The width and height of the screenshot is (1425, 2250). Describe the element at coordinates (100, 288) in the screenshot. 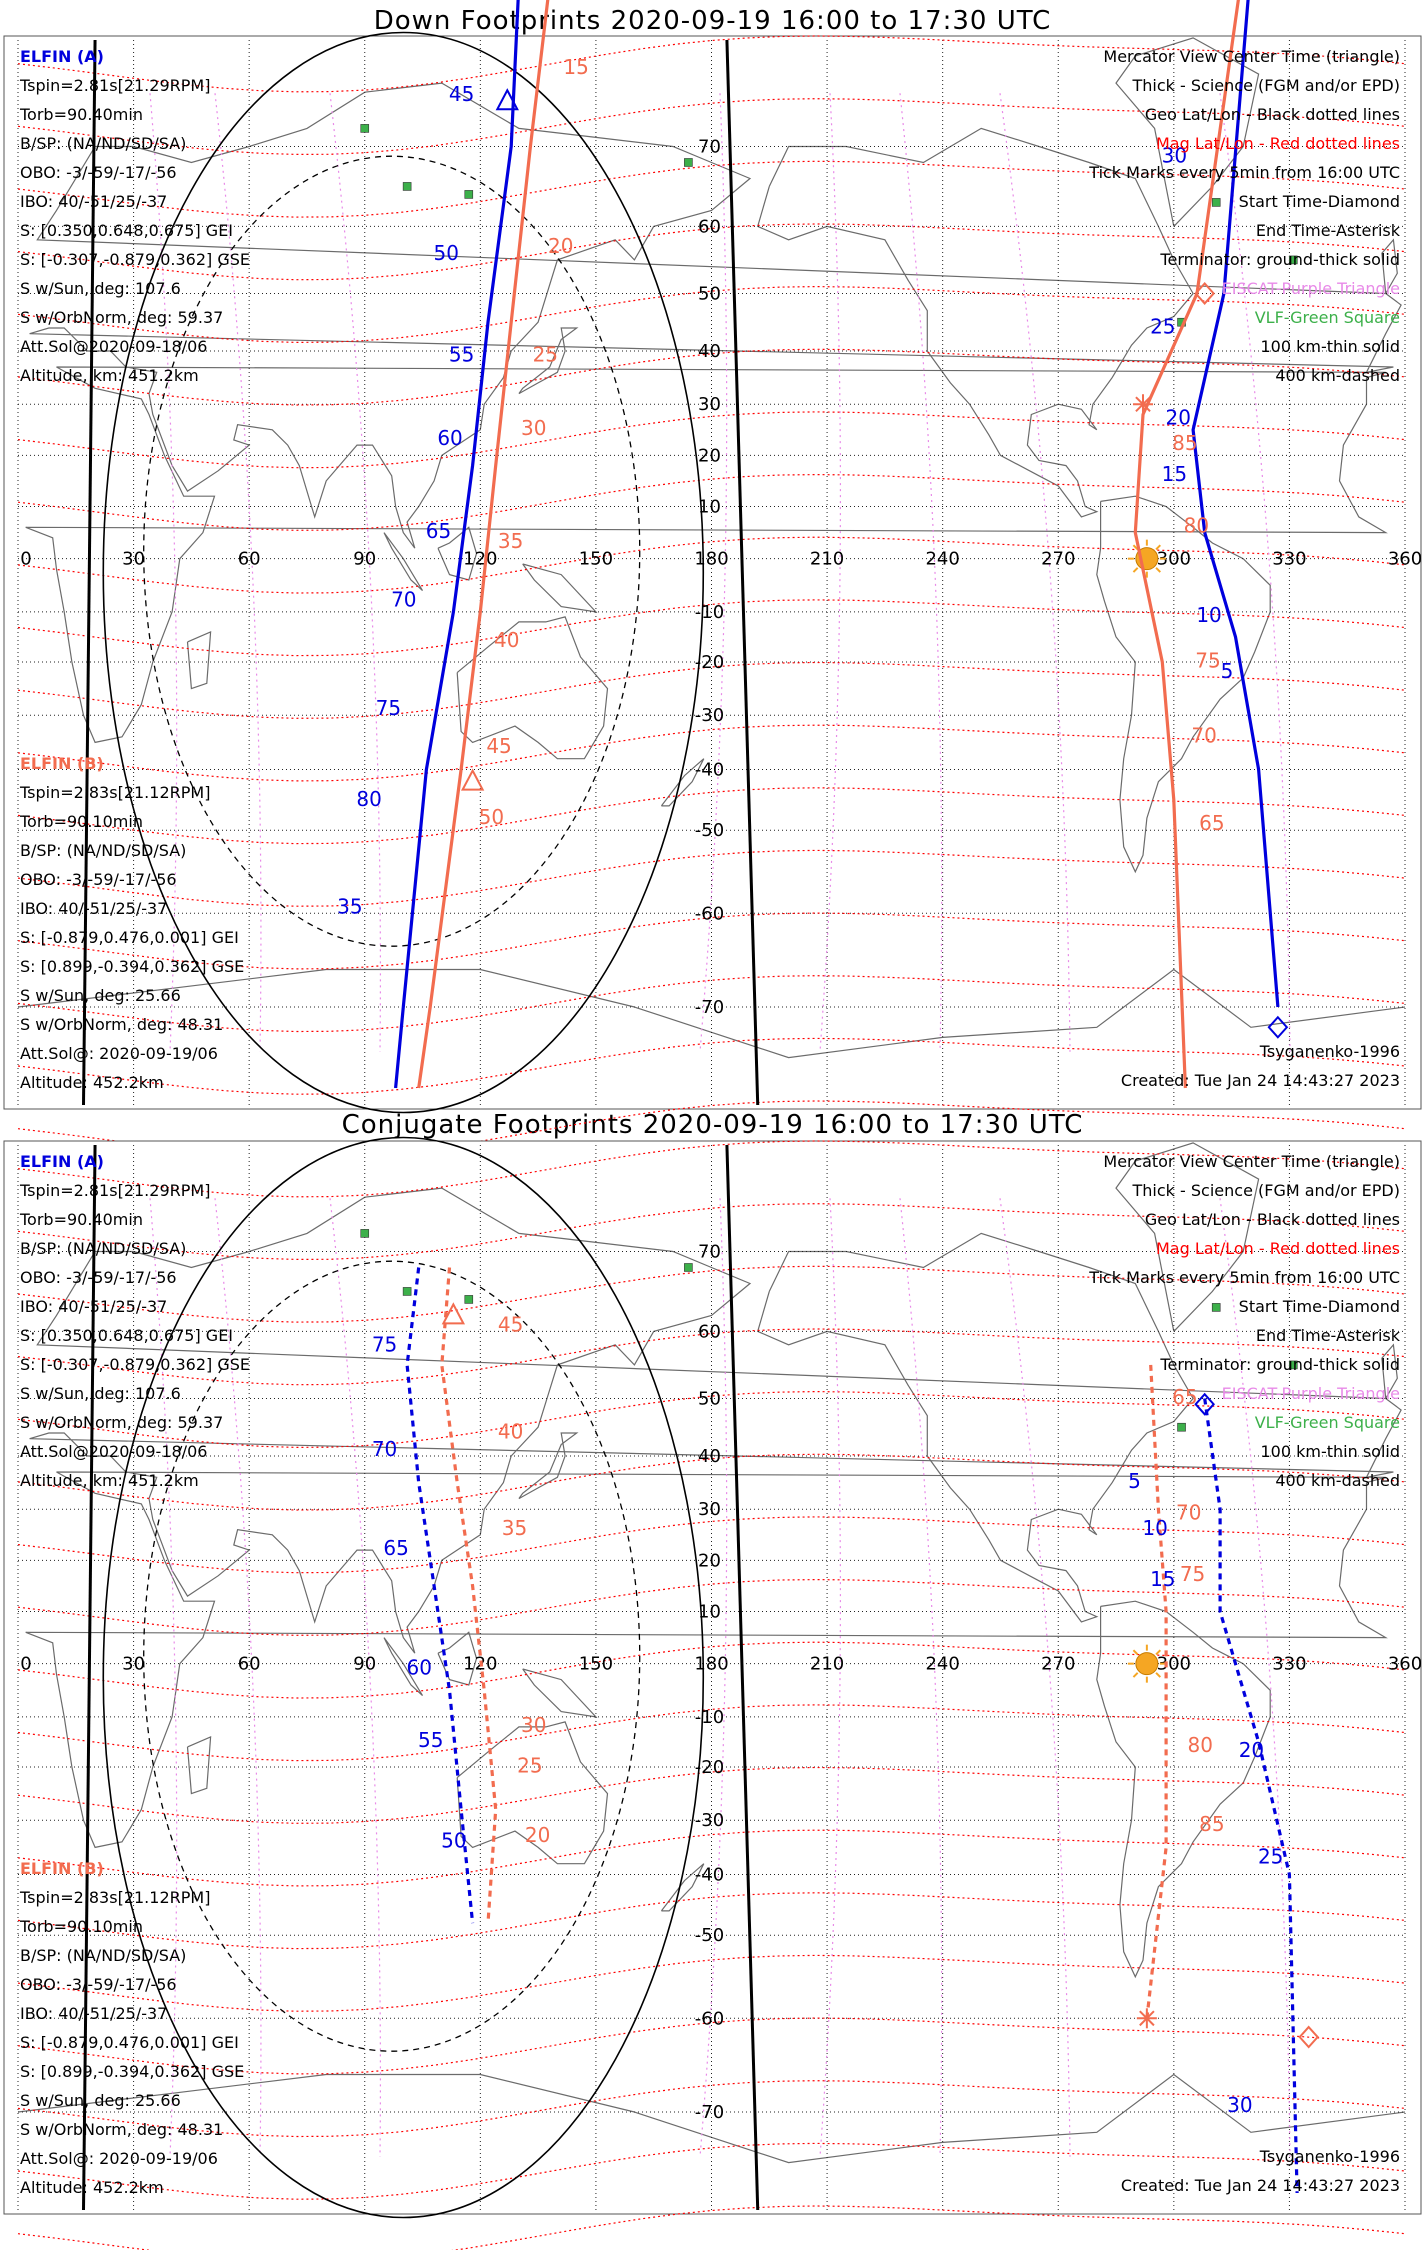

I see `probe-a-info-line: S w/Sun, deg: 107.6` at that location.